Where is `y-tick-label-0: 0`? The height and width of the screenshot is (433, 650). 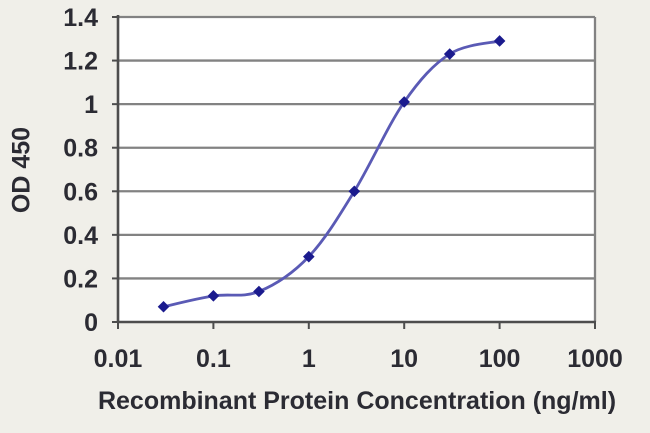 y-tick-label-0: 0 is located at coordinates (91, 323).